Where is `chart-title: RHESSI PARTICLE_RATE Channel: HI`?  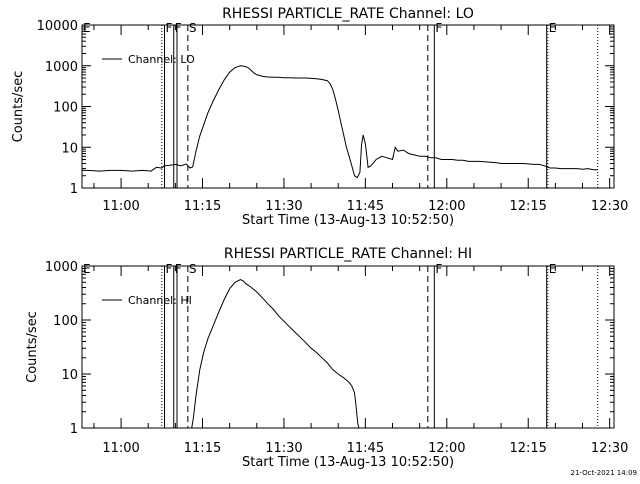
chart-title: RHESSI PARTICLE_RATE Channel: HI is located at coordinates (348, 254).